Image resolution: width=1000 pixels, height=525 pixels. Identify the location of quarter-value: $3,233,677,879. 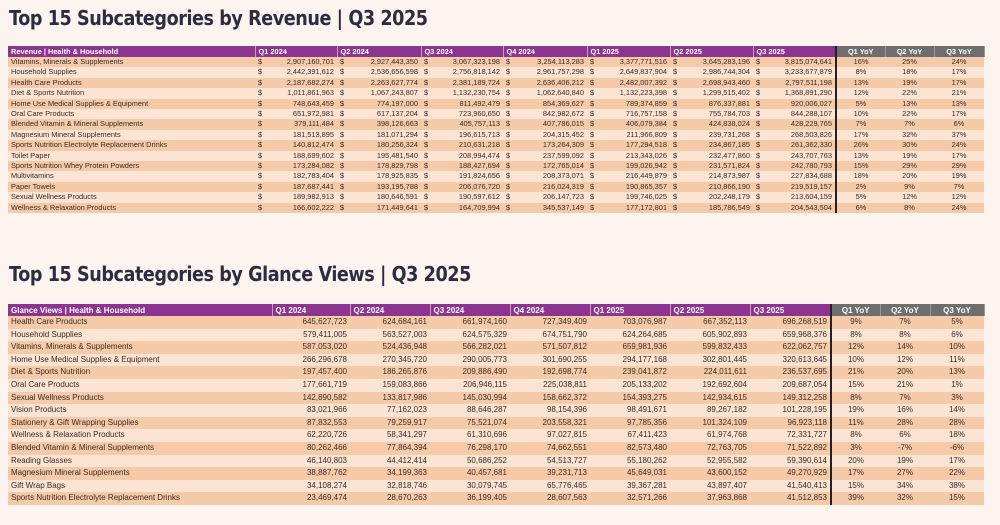
(794, 72).